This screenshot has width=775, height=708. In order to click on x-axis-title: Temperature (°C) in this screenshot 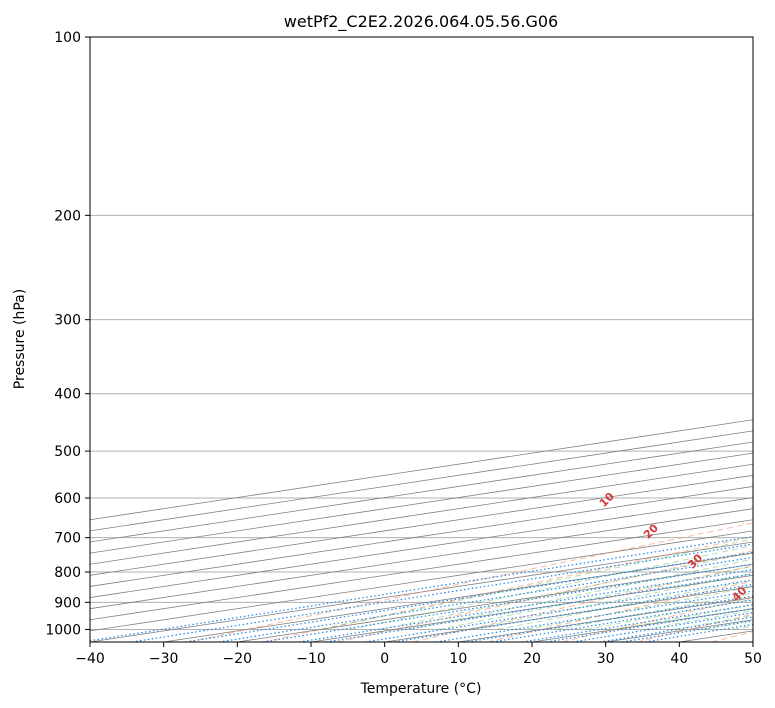, I will do `click(421, 689)`.